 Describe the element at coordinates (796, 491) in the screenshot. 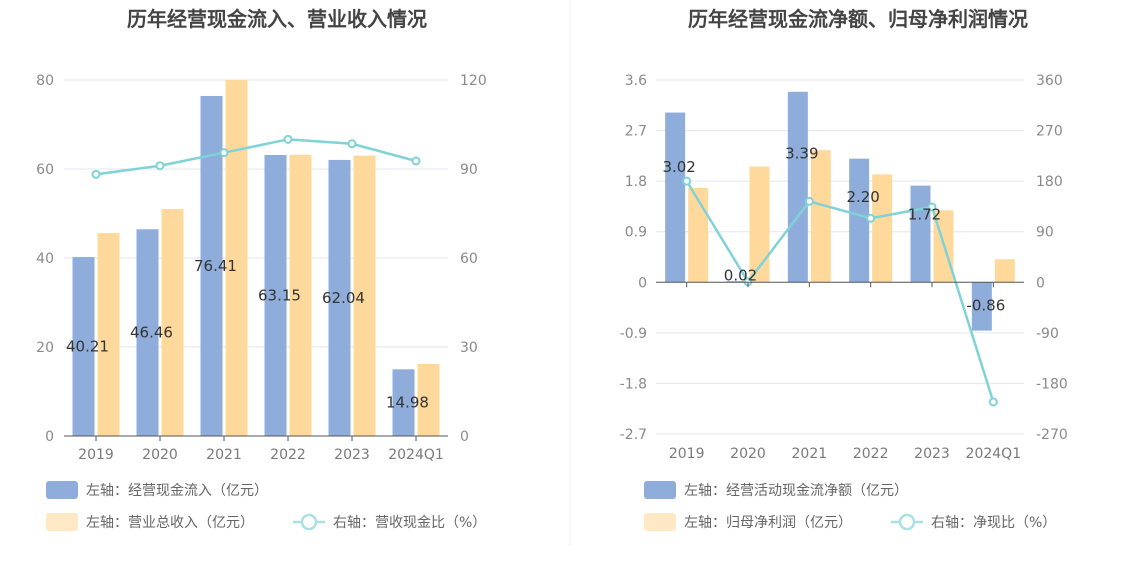

I see `legend-bar-1-label: 左轴：经营活动现金流净额（亿元）` at that location.